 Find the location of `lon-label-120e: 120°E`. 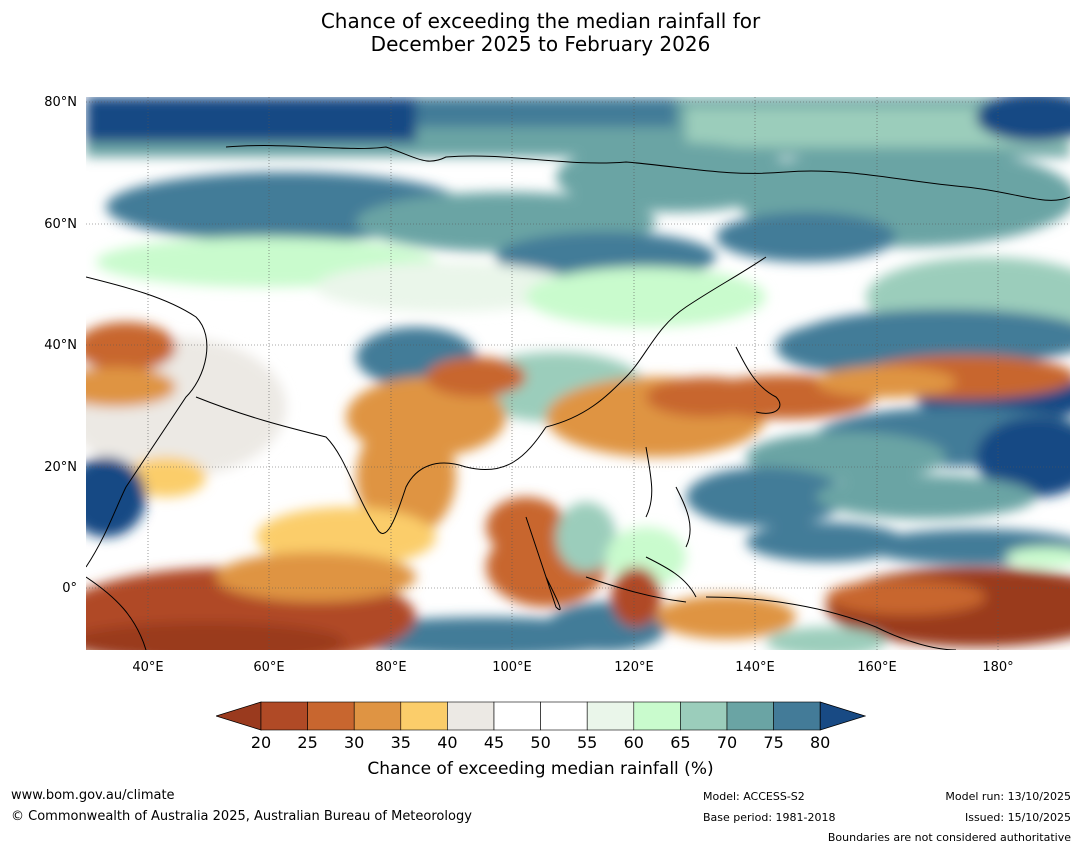

lon-label-120e: 120°E is located at coordinates (634, 667).